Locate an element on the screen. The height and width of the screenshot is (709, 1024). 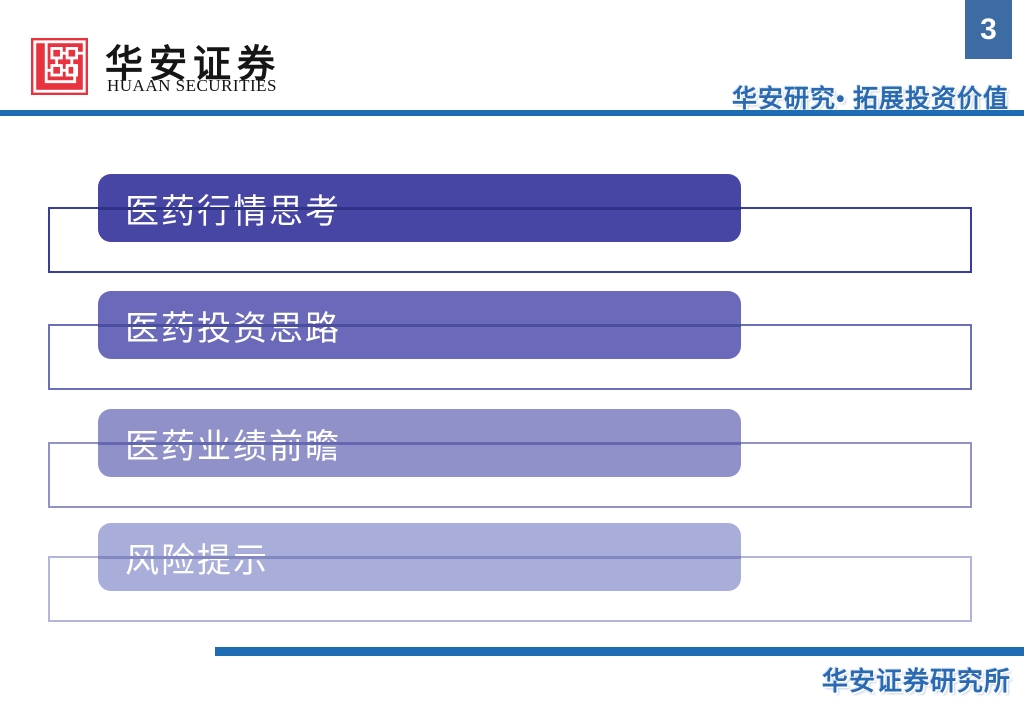
footer-divider is located at coordinates (619, 651).